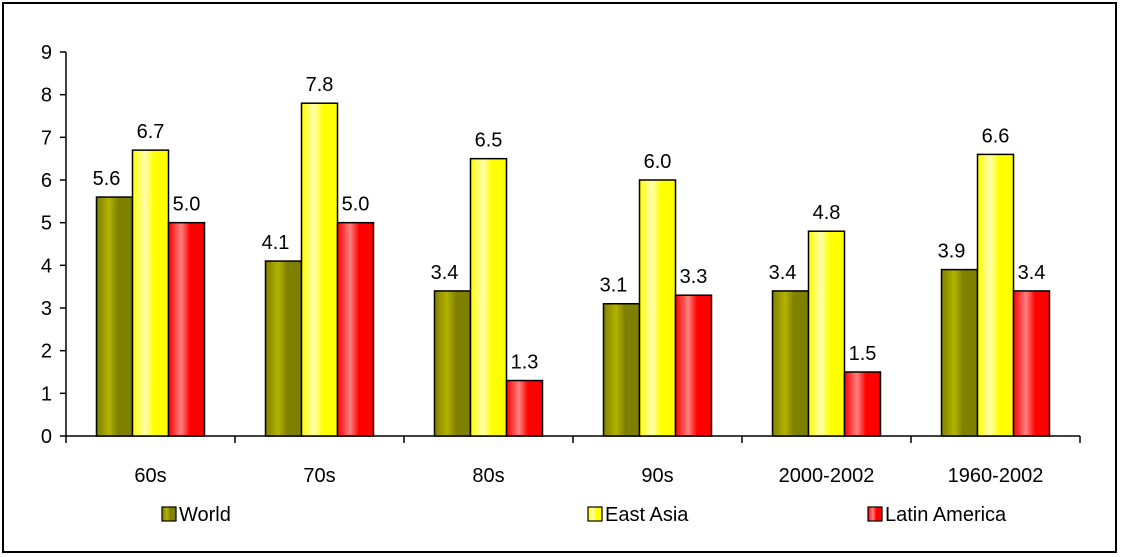 The image size is (1121, 557). Describe the element at coordinates (525, 363) in the screenshot. I see `data-label: 1.3` at that location.